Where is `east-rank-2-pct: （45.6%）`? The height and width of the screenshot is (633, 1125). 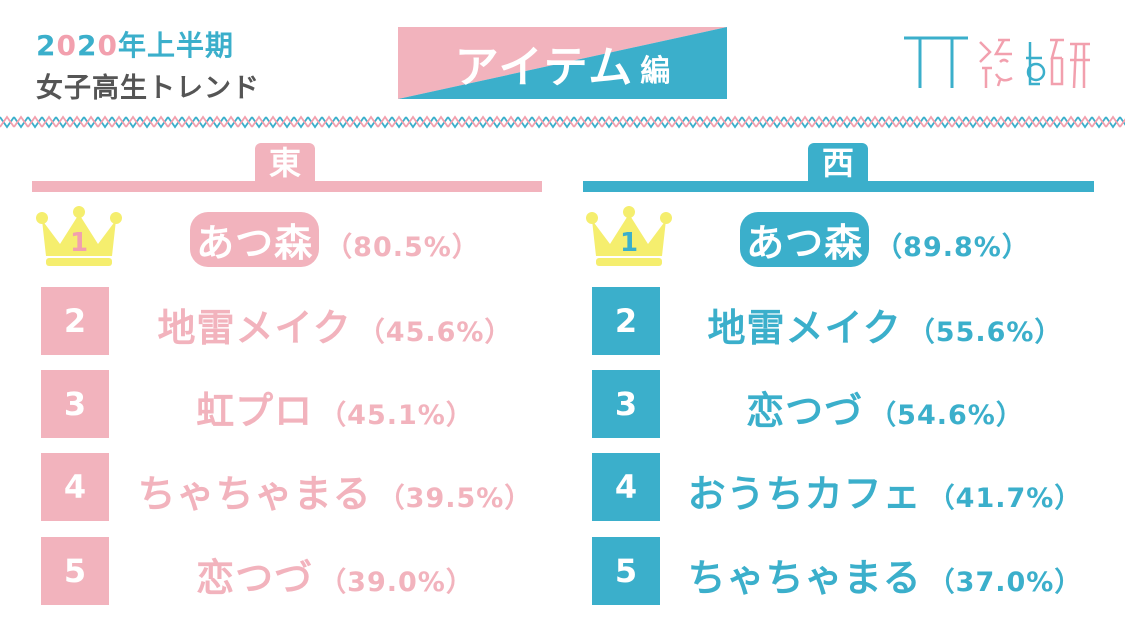 east-rank-2-pct: （45.6%） is located at coordinates (435, 332).